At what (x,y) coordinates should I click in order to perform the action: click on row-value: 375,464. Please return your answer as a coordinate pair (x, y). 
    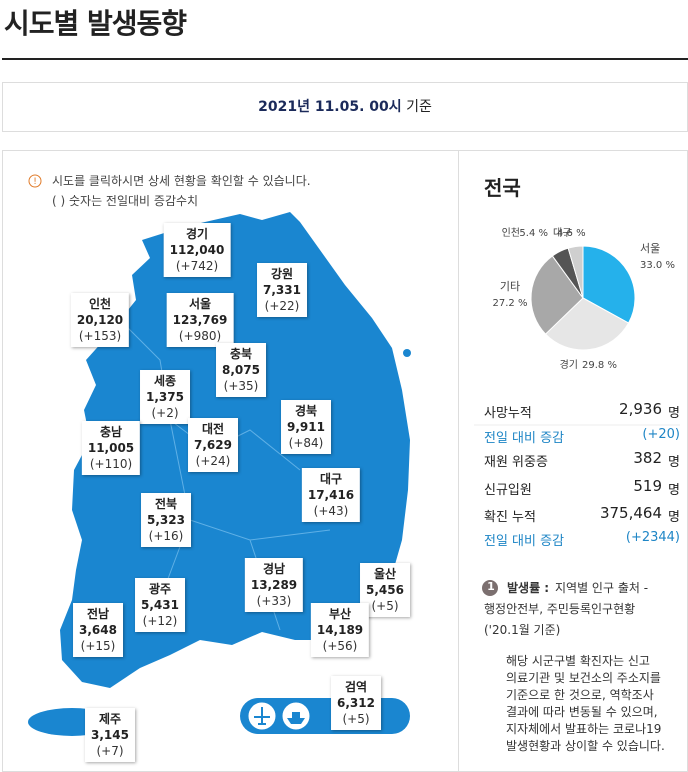
    Looking at the image, I should click on (630, 513).